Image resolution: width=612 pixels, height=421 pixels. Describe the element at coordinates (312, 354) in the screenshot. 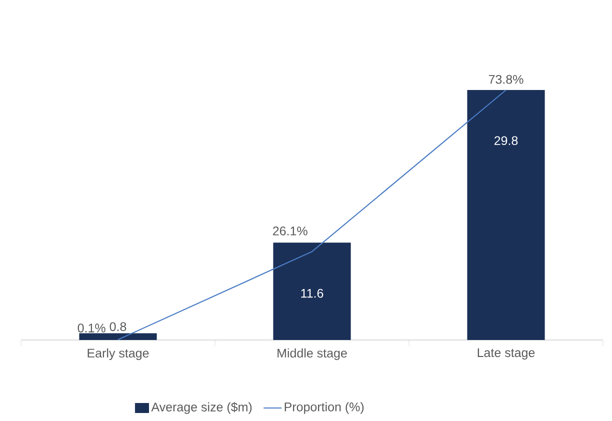

I see `x-tick-label: Middle stage` at that location.